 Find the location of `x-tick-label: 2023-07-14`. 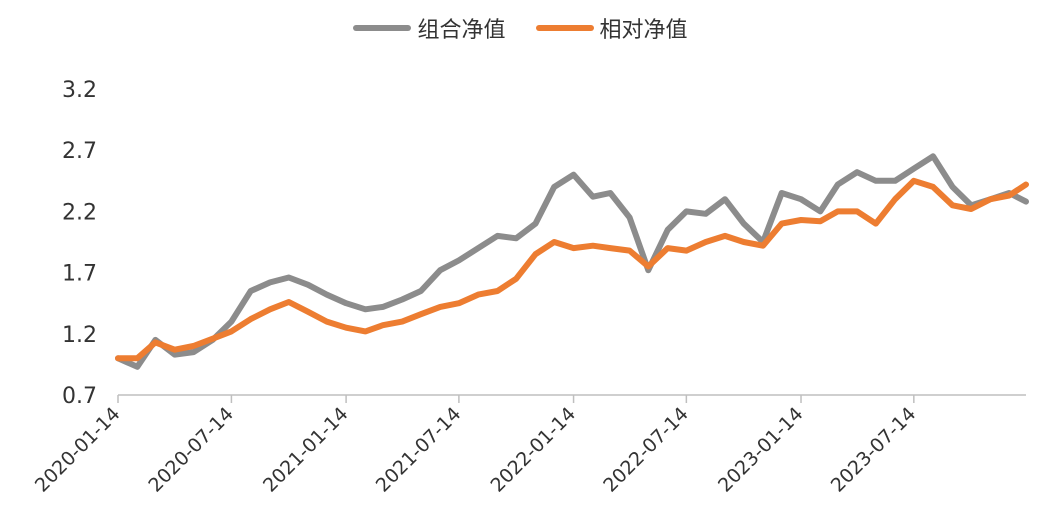

x-tick-label: 2023-07-14 is located at coordinates (874, 450).